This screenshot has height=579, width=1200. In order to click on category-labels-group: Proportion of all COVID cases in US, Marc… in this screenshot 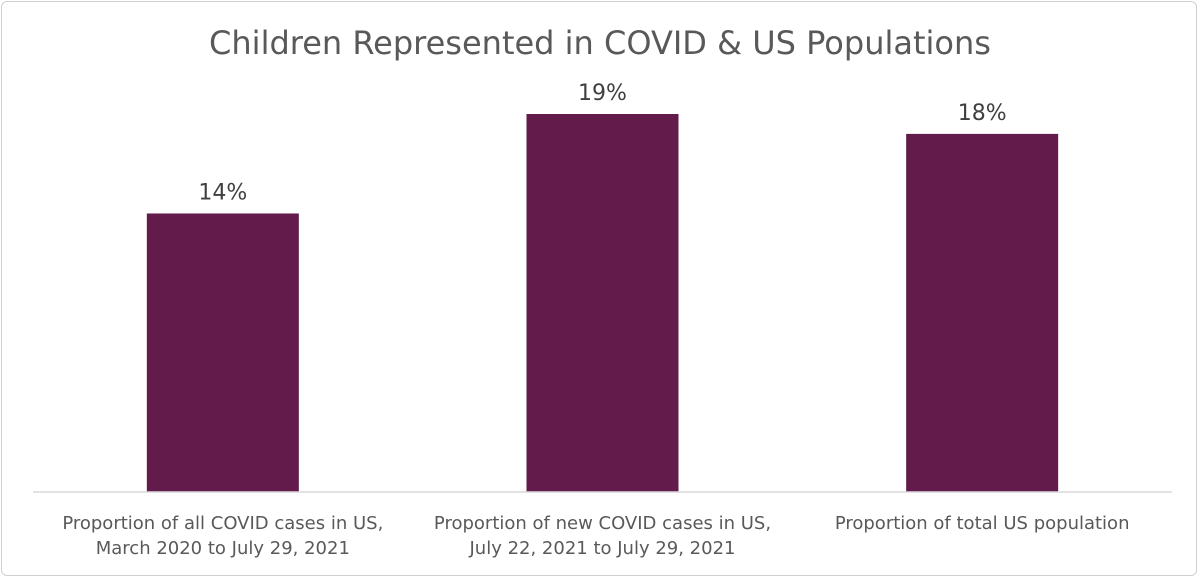, I will do `click(595, 536)`.